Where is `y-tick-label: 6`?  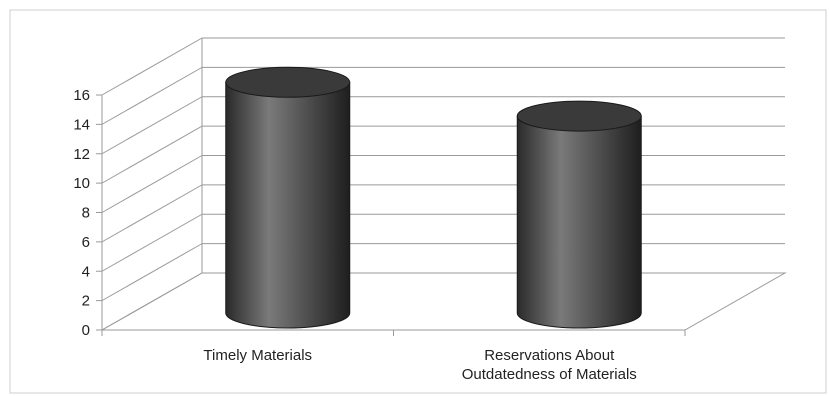
y-tick-label: 6 is located at coordinates (86, 242).